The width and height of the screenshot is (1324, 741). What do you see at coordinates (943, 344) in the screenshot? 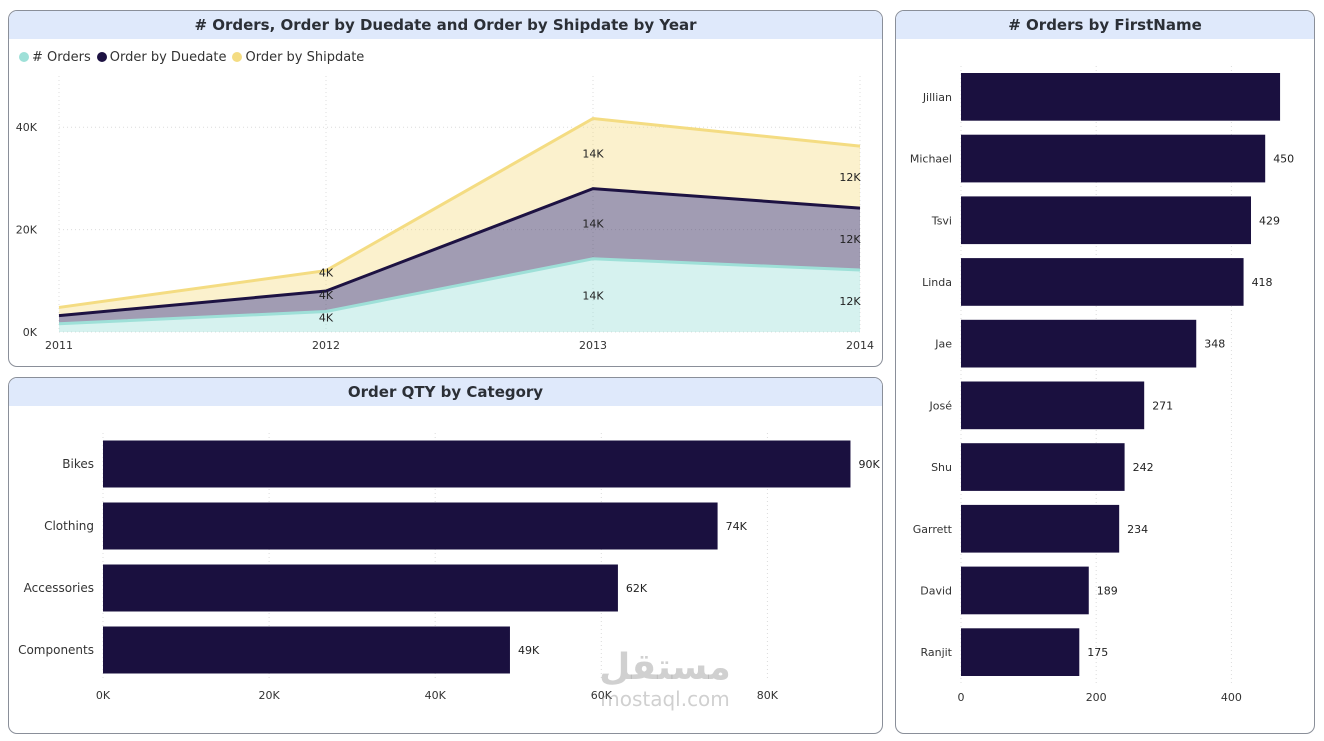
I see `category-label: Jae` at bounding box center [943, 344].